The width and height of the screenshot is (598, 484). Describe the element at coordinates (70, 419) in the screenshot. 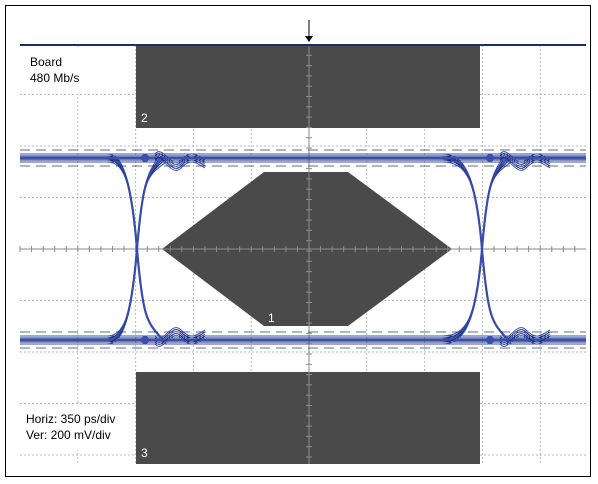

I see `horiz-scale-label: Horiz: 350 ps/div` at that location.